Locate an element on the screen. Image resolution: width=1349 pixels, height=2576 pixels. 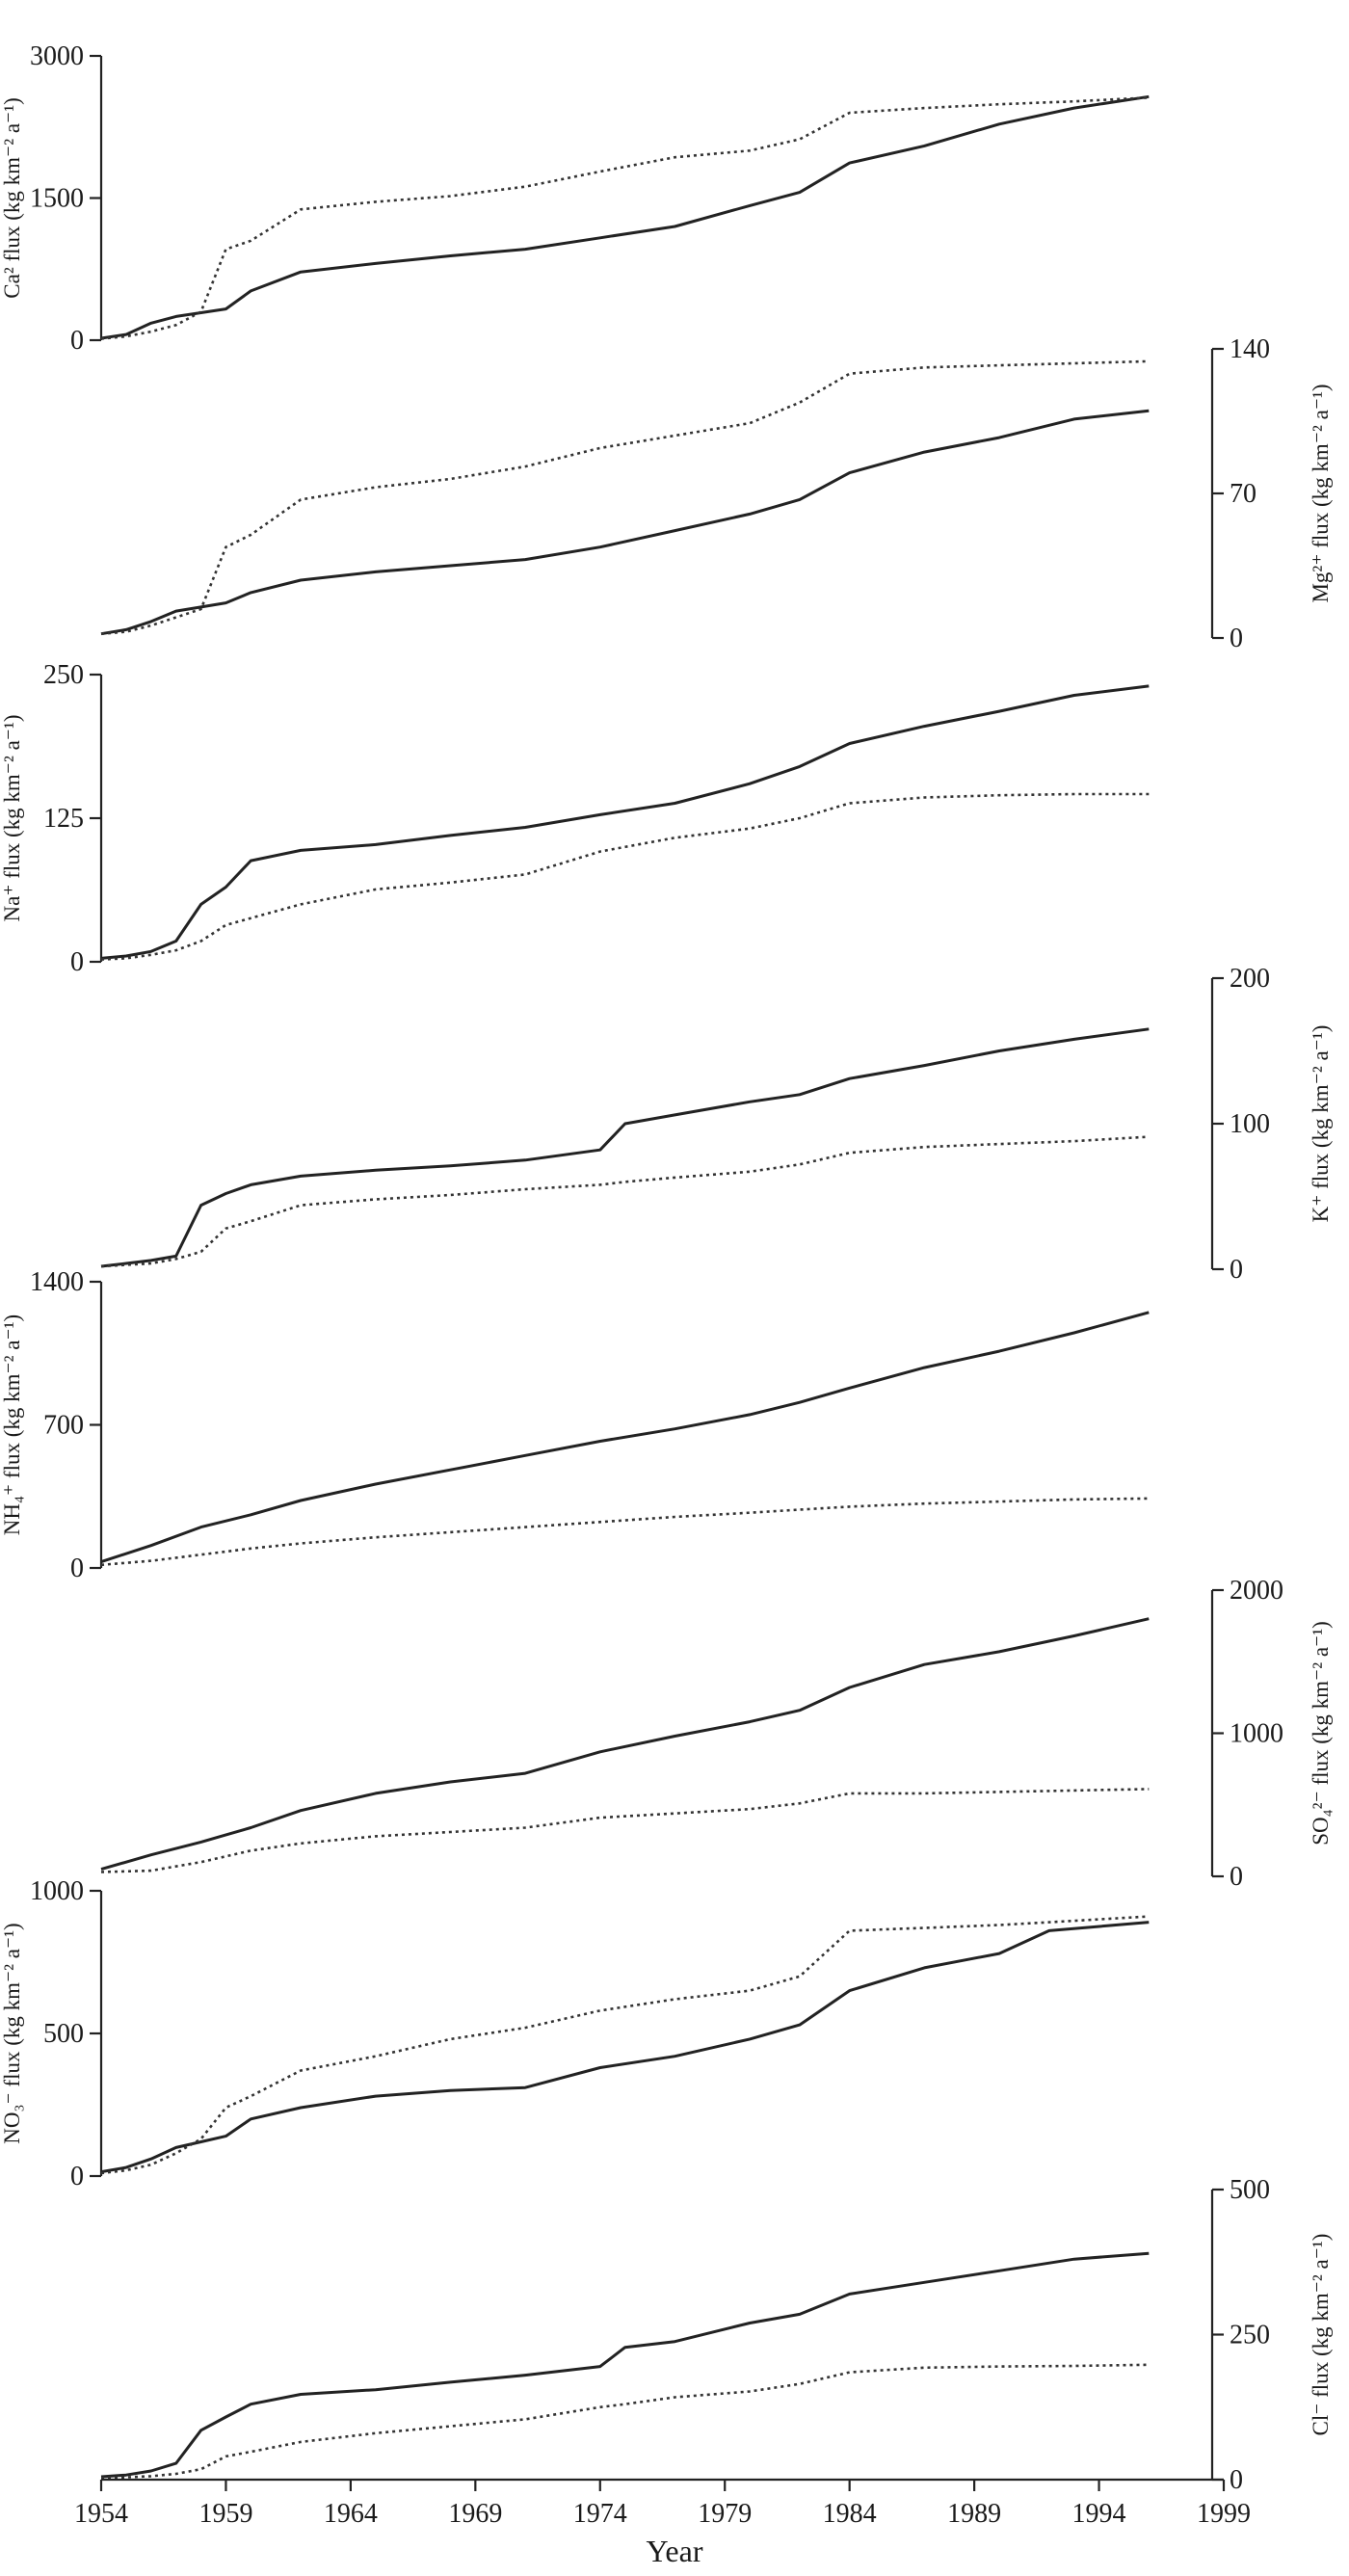
x-ticks: 1954 1959 1964 1969 1974 1979 1984 1989 1994 1999 is located at coordinates (662, 2504).